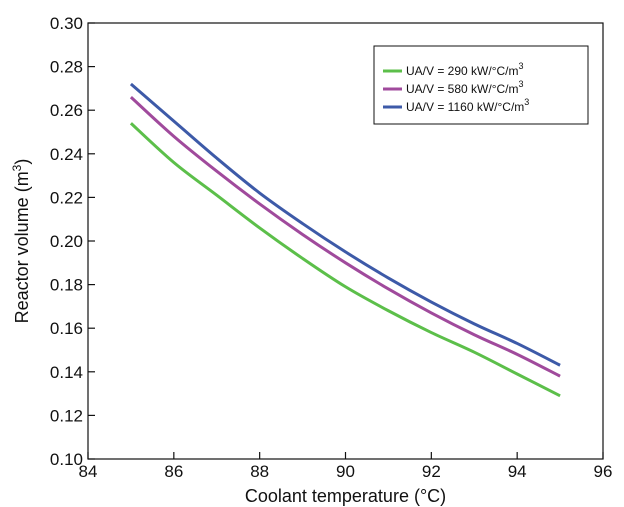  I want to click on x-tick-label: 84, so click(88, 471).